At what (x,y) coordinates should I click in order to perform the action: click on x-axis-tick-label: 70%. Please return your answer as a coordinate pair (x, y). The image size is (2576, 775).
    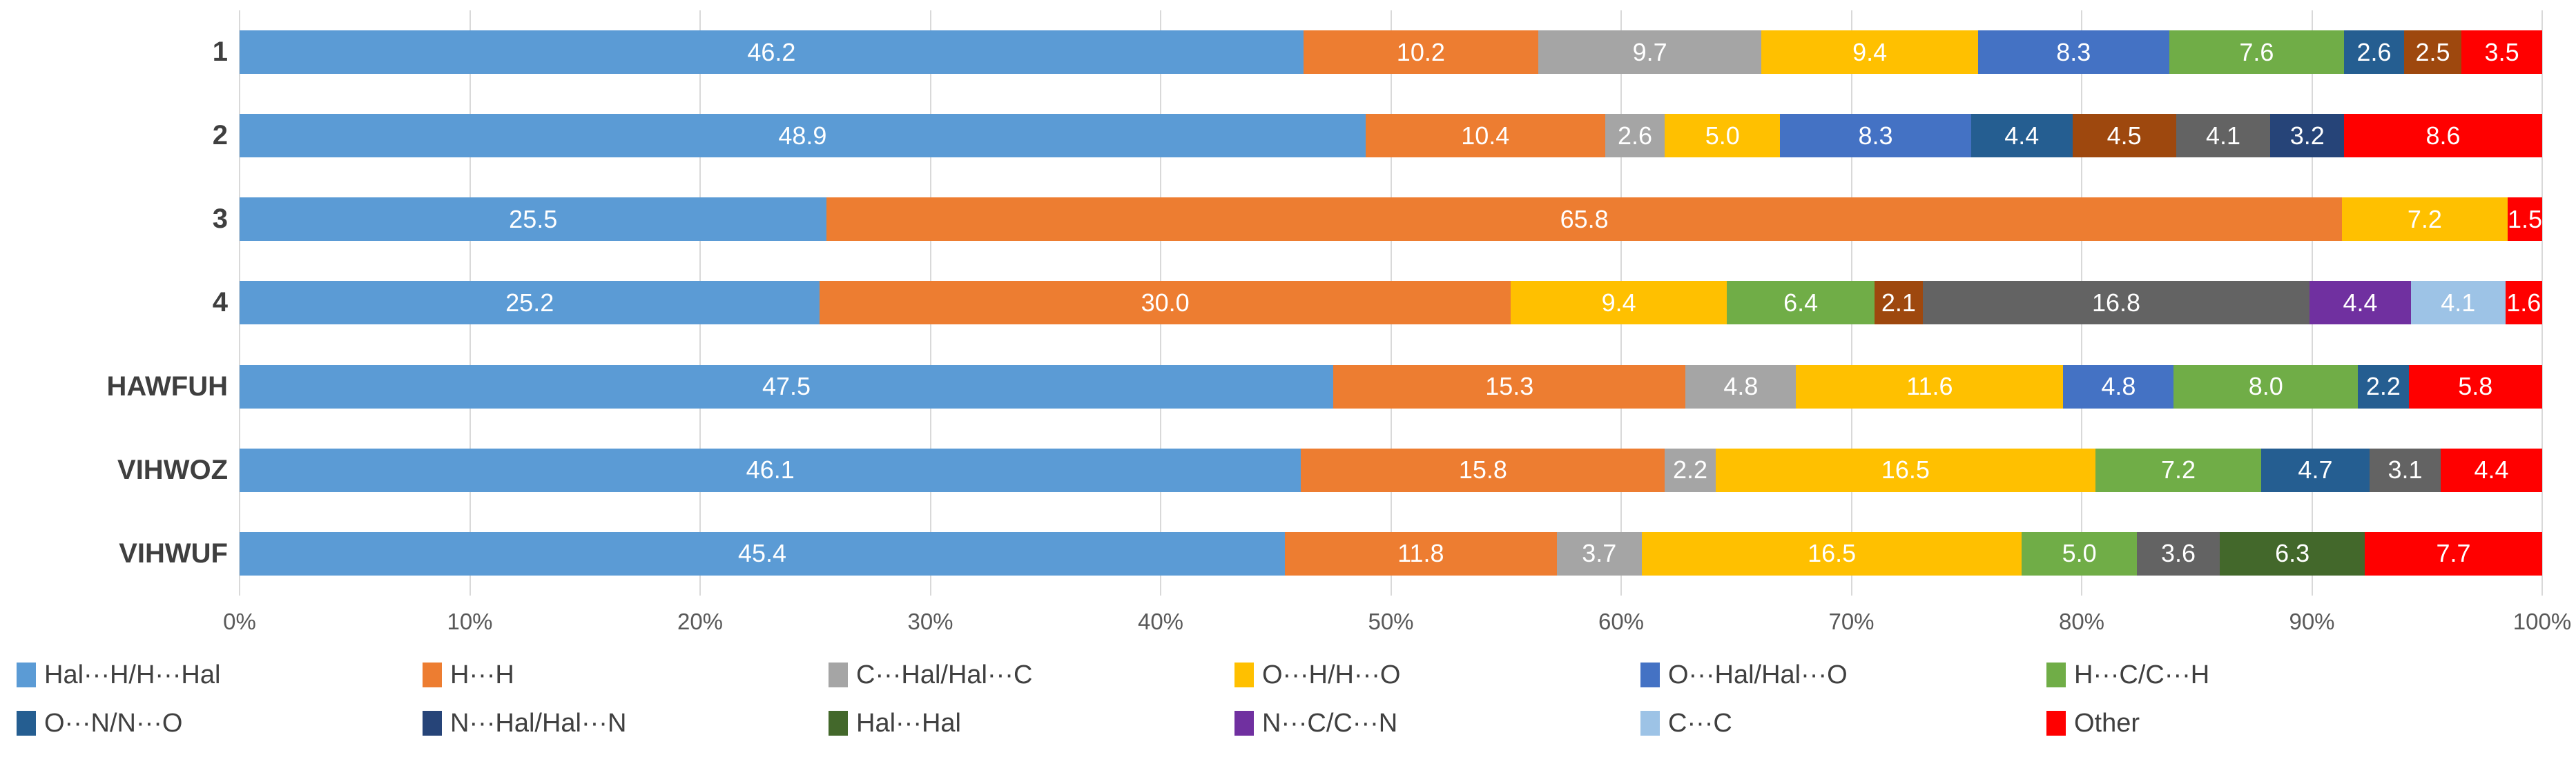
    Looking at the image, I should click on (1851, 621).